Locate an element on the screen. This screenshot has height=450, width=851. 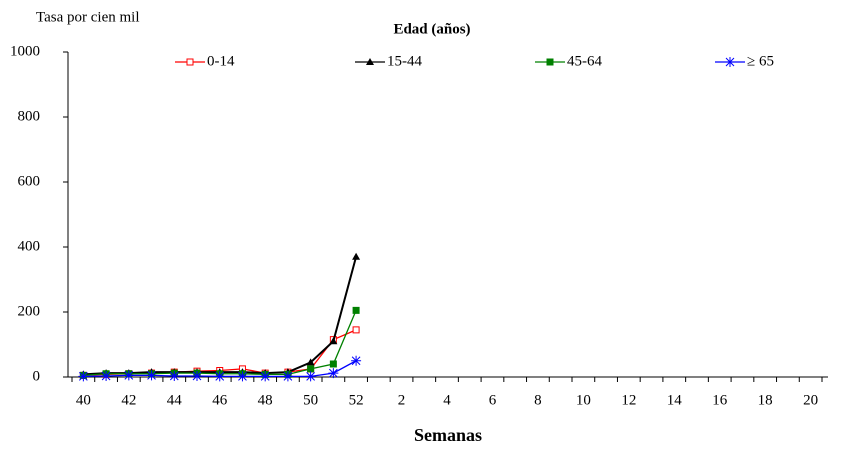
x-tick-label: 14 is located at coordinates (675, 400).